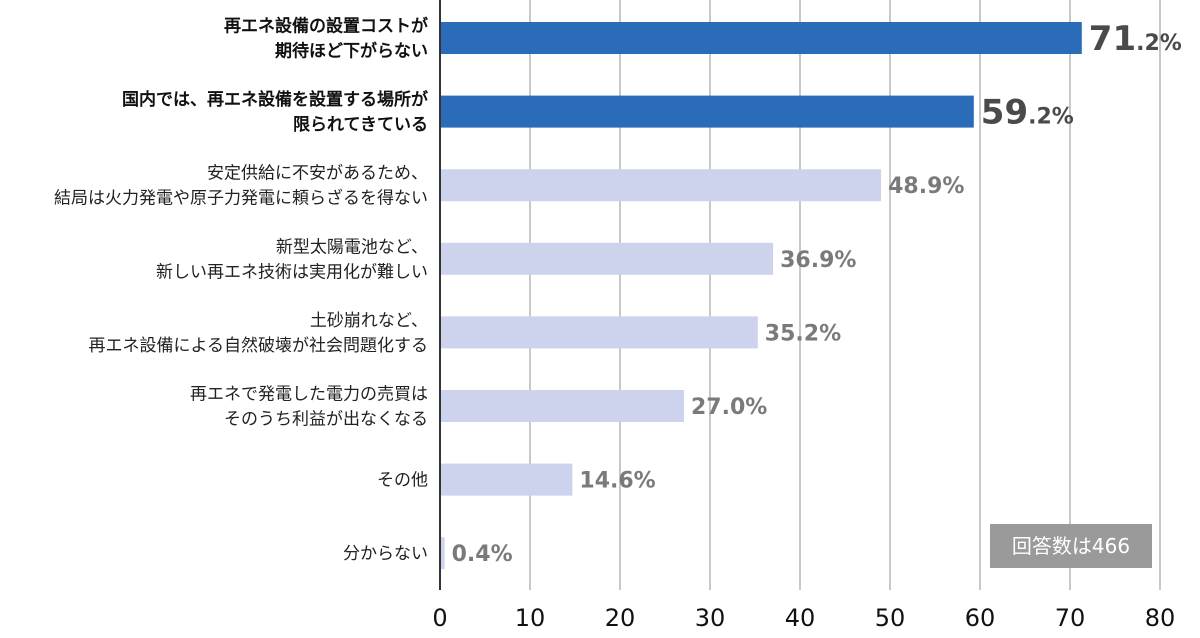 The height and width of the screenshot is (638, 1200). Describe the element at coordinates (292, 272) in the screenshot. I see `category-label-line: 新しい再エネ技術は実用化が難しい` at that location.